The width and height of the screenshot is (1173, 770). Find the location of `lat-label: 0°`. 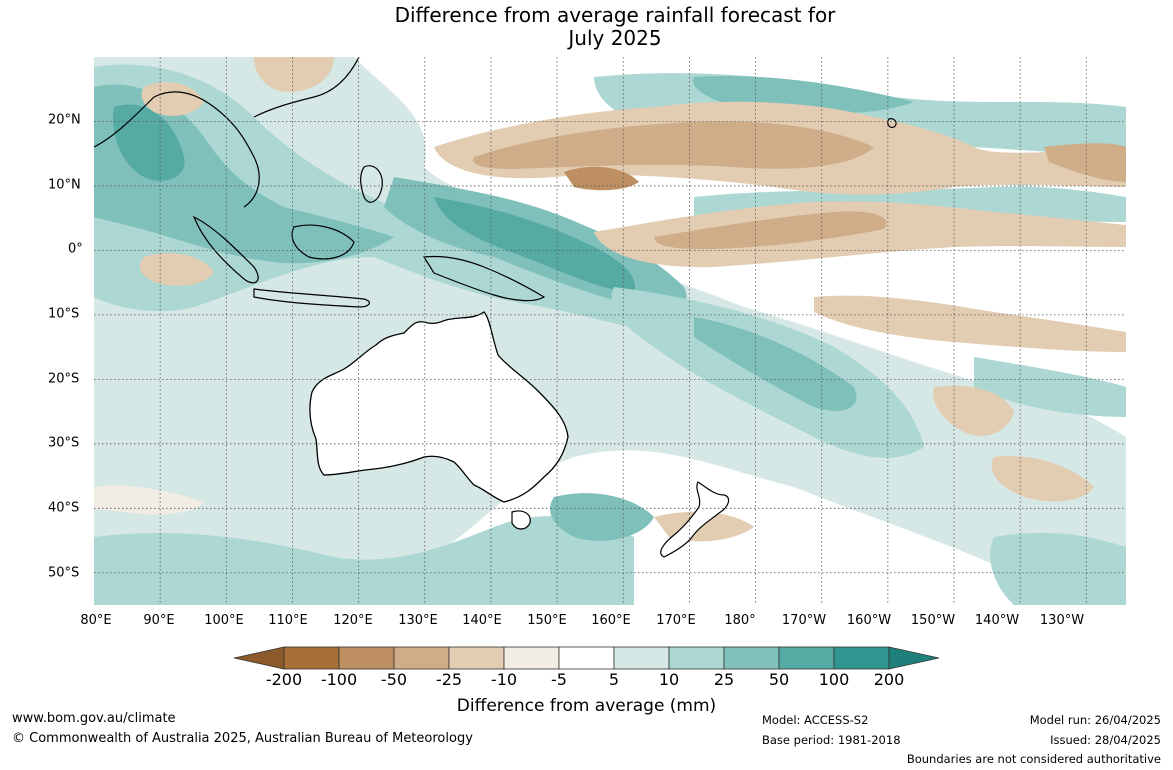

lat-label: 0° is located at coordinates (75, 249).